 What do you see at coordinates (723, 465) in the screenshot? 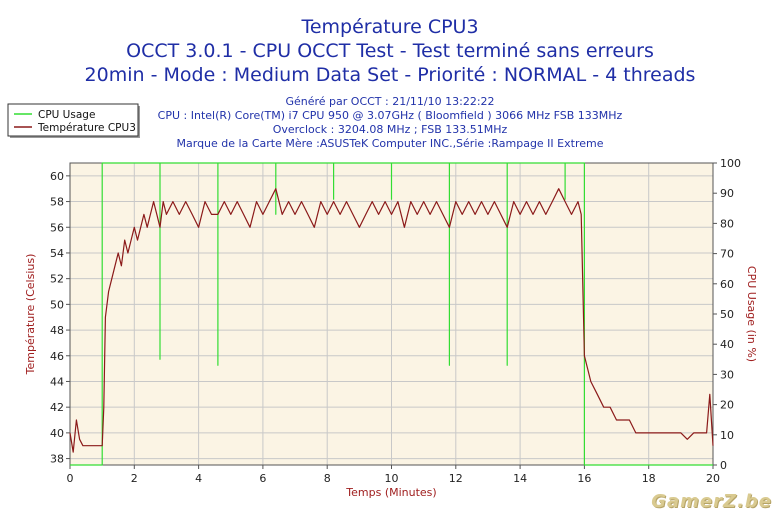
I see `y2-tick-label: 0` at bounding box center [723, 465].